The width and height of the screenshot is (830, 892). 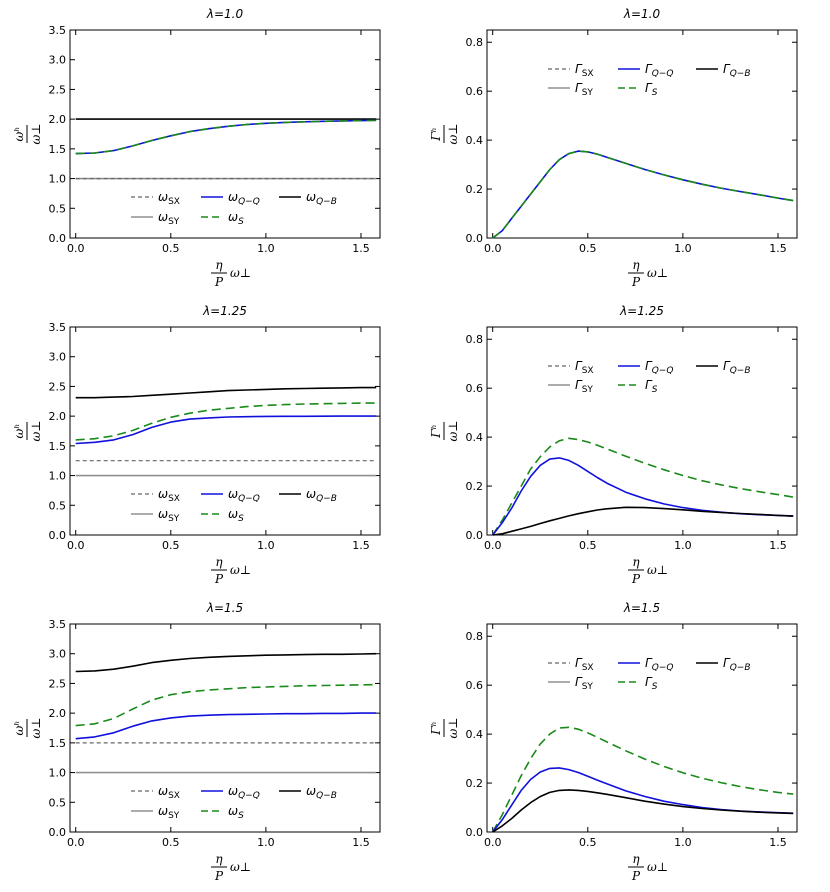 I want to click on chart-title: λ=1.25, so click(x=224, y=311).